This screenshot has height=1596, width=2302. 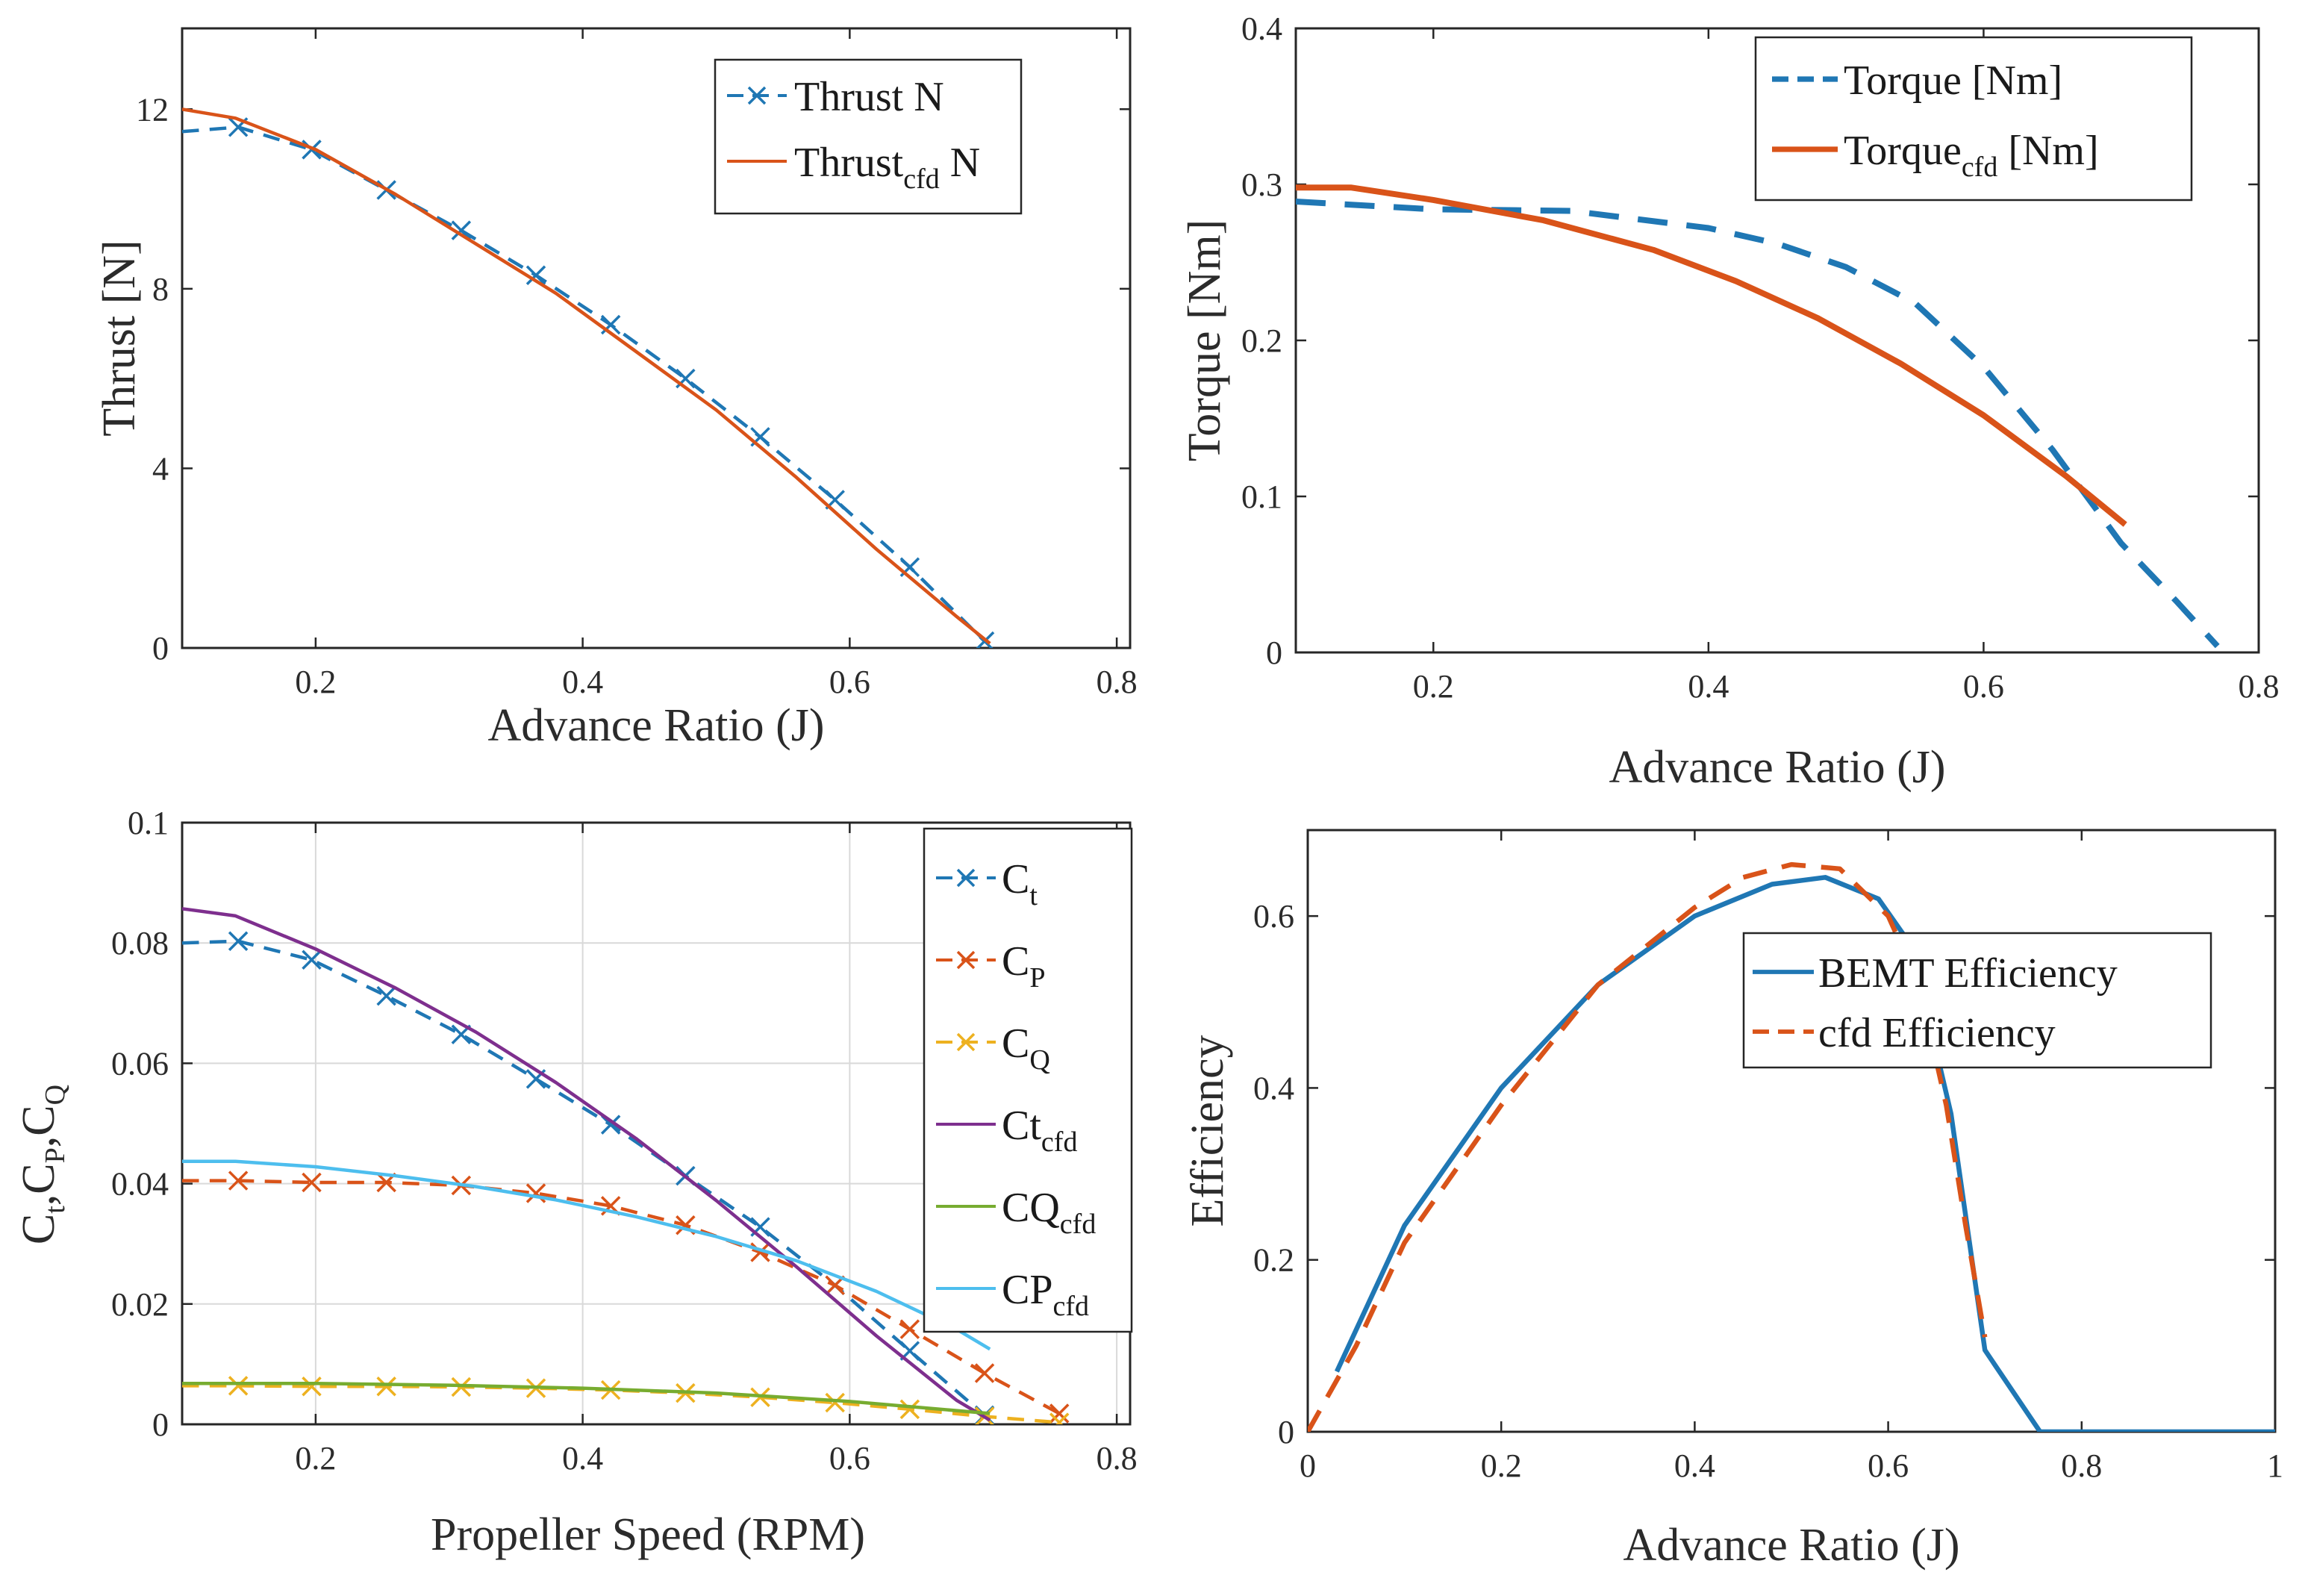 I want to click on series-line-thrust-n, so click(x=584, y=384).